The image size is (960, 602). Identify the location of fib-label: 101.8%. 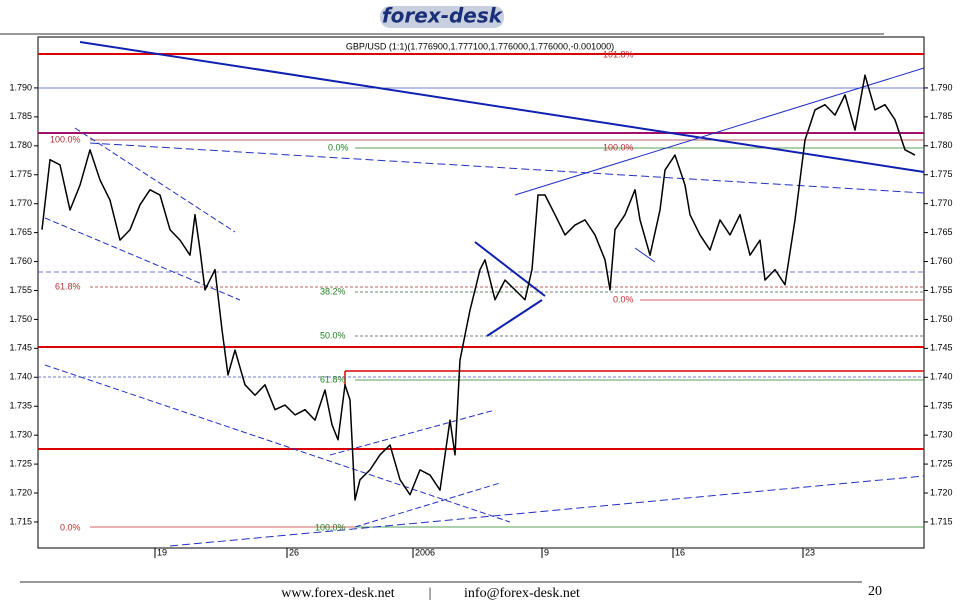
(618, 54).